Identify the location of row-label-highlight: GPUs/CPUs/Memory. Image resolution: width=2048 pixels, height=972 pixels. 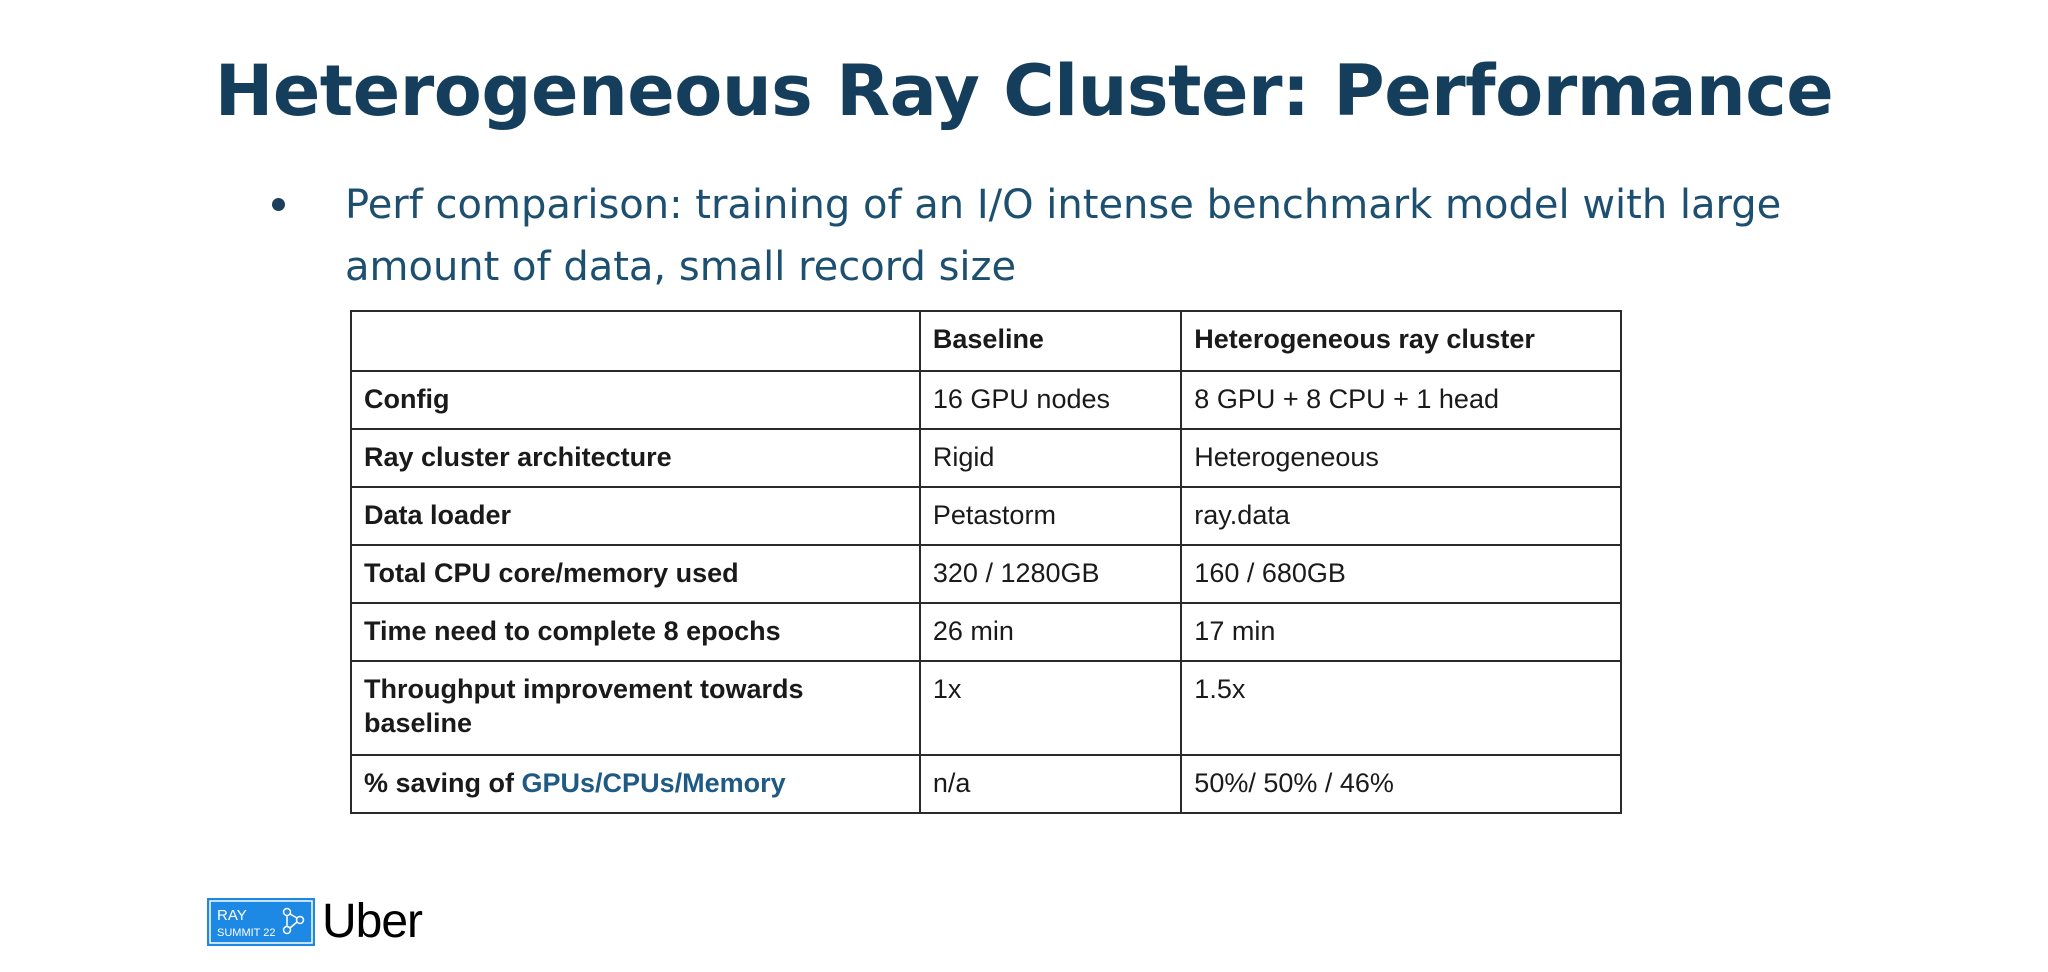
(653, 783).